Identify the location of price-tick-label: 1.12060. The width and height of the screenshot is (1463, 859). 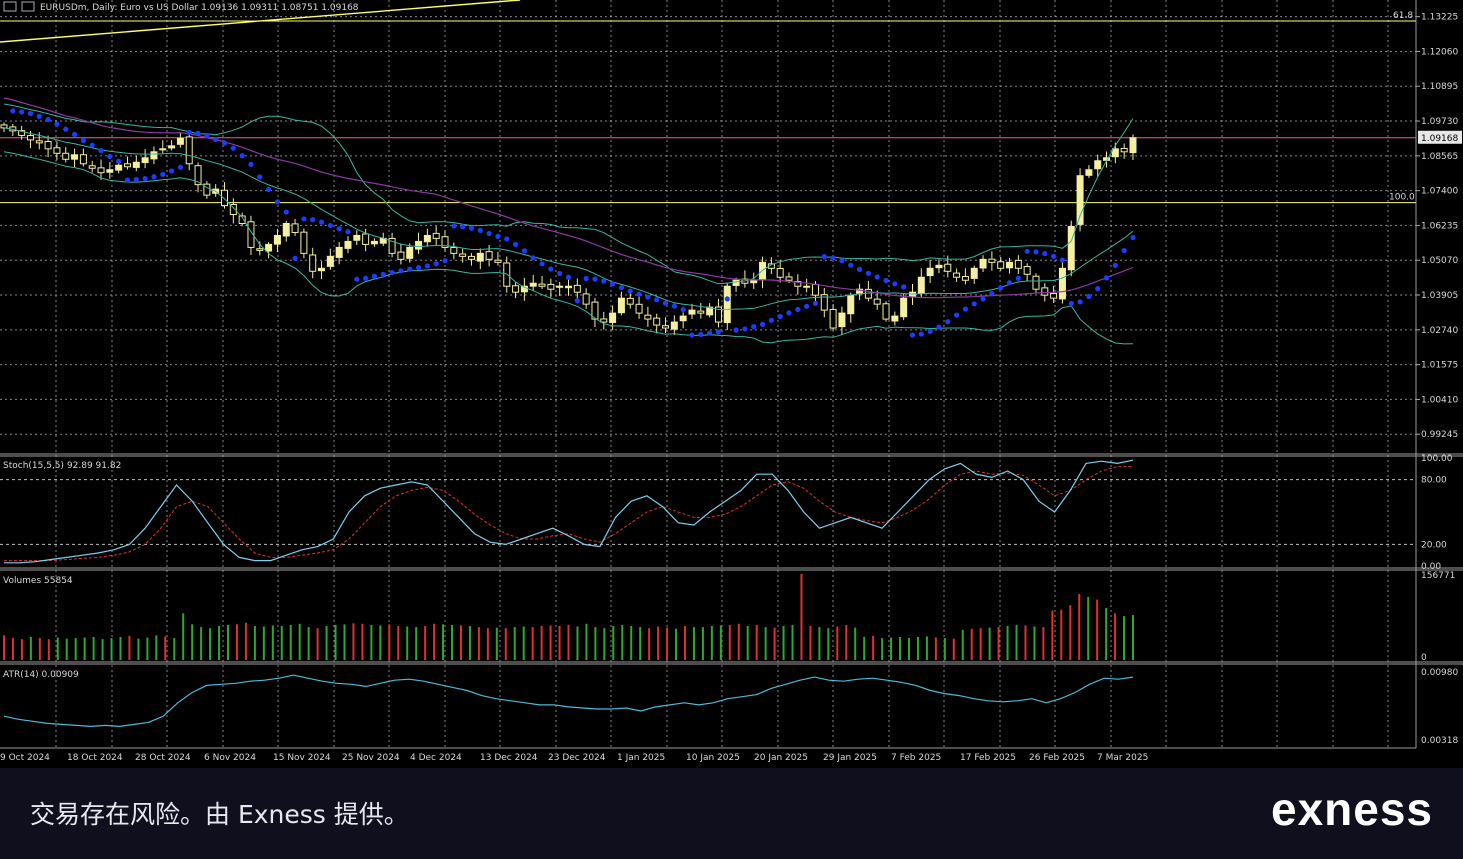
(1439, 52).